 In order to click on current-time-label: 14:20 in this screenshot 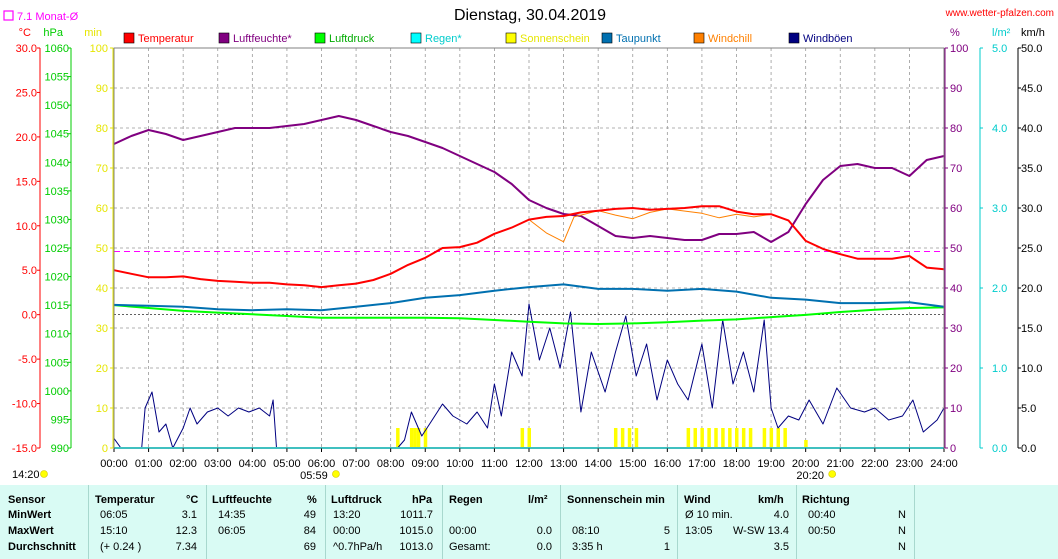, I will do `click(26, 475)`.